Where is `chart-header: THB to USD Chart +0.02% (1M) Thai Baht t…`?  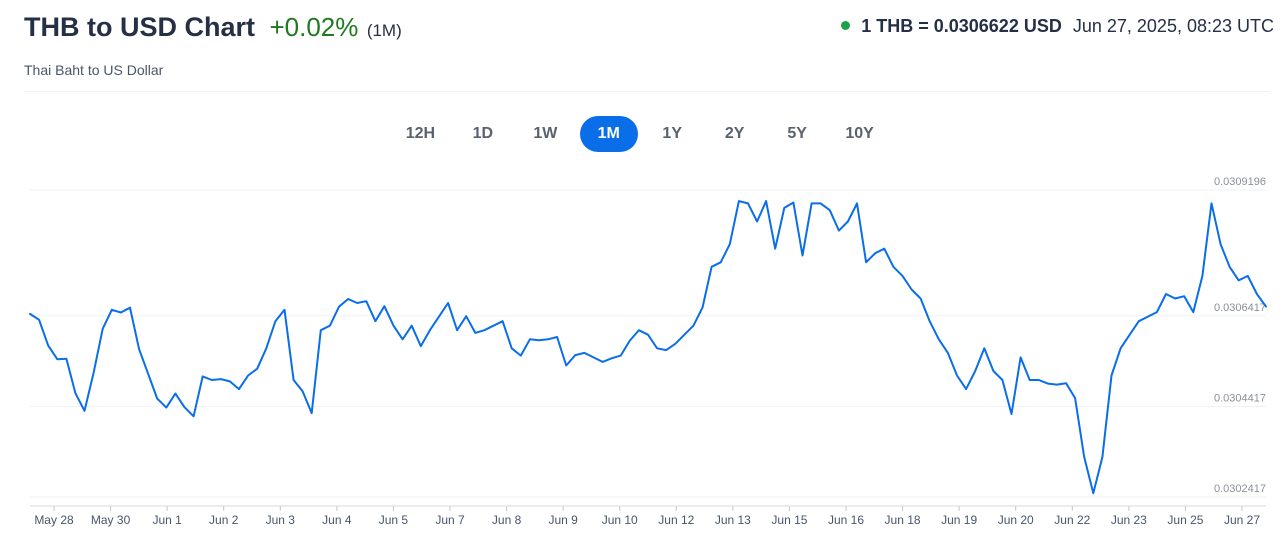
chart-header: THB to USD Chart +0.02% (1M) Thai Baht t… is located at coordinates (649, 47).